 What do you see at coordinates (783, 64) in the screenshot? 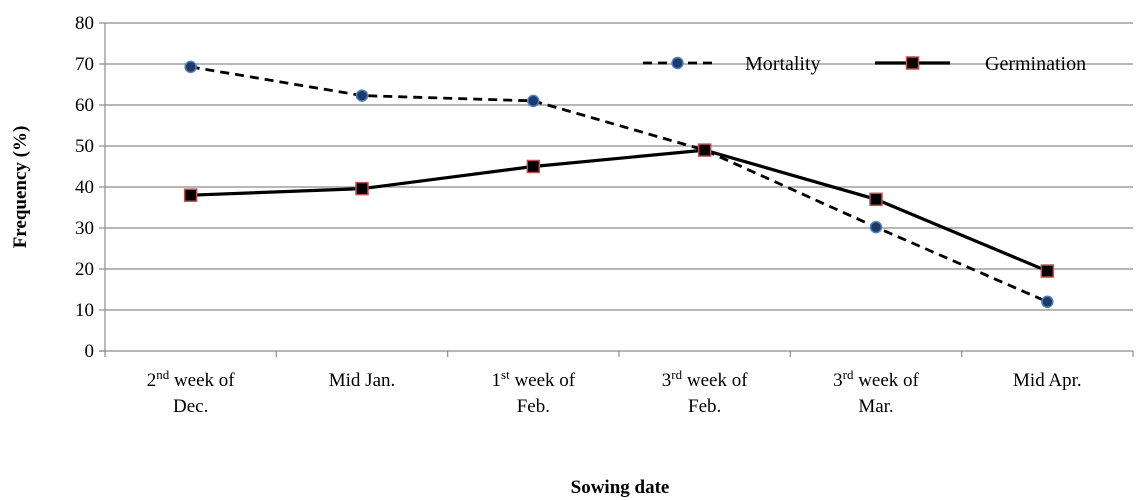
I see `legend-label-mortality: Mortality` at bounding box center [783, 64].